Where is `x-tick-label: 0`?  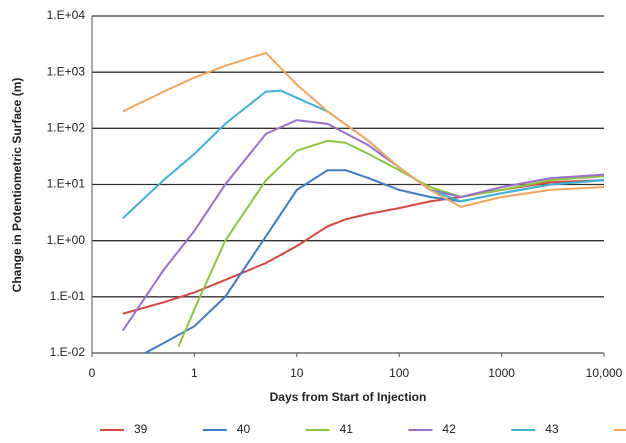
x-tick-label: 0 is located at coordinates (92, 373).